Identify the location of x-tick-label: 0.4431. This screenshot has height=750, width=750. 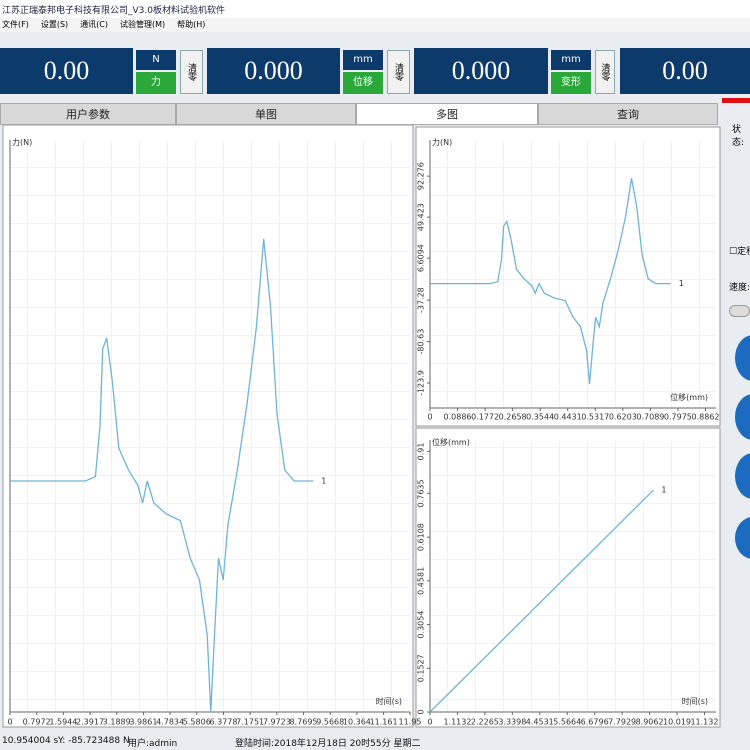
(568, 417).